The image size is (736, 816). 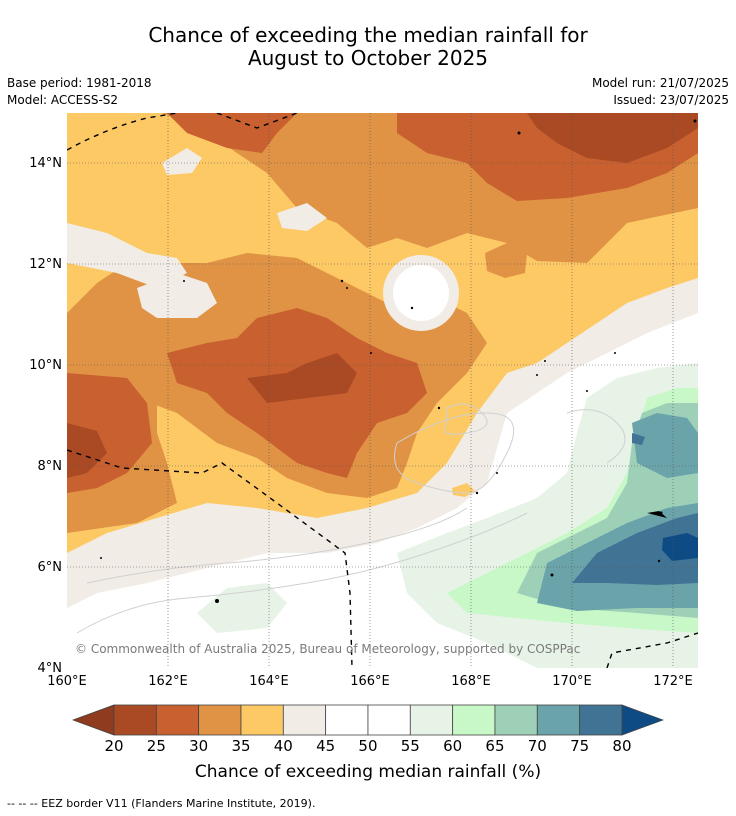 What do you see at coordinates (673, 681) in the screenshot?
I see `lon-tick-172e: 172°E` at bounding box center [673, 681].